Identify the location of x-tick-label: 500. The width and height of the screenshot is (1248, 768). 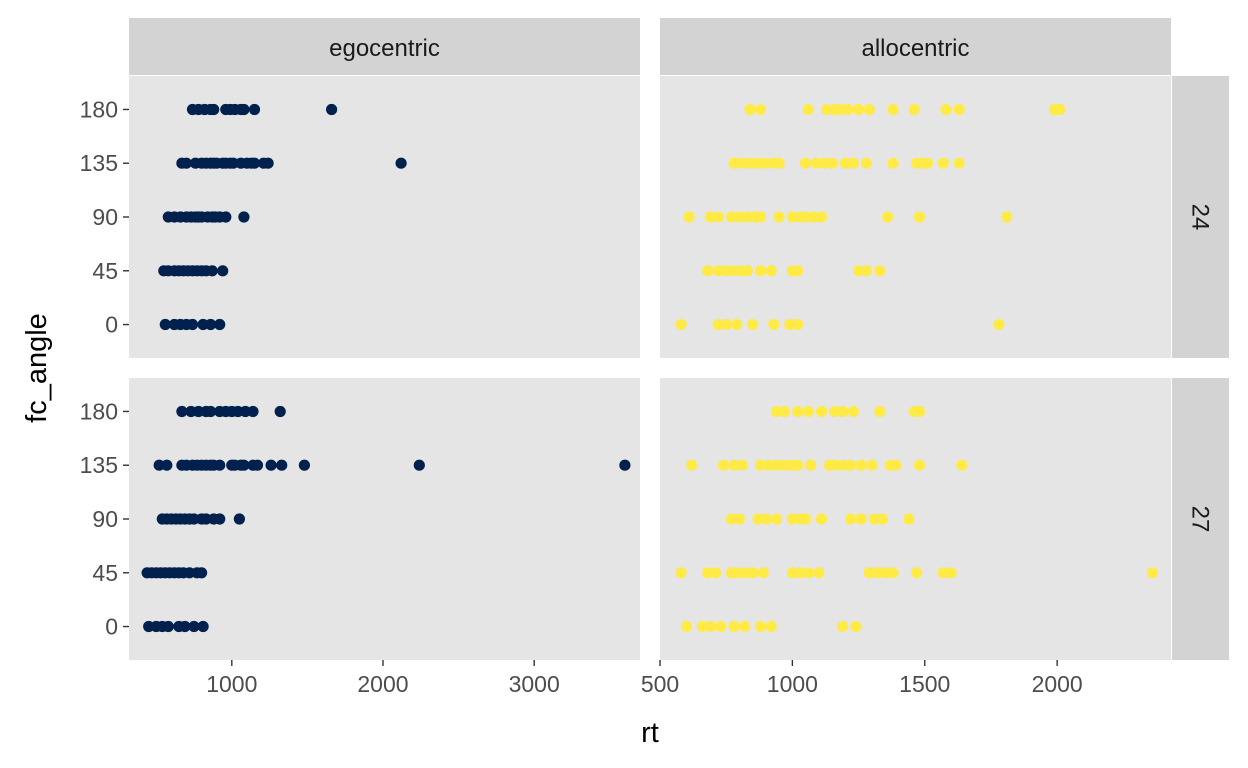
(660, 684).